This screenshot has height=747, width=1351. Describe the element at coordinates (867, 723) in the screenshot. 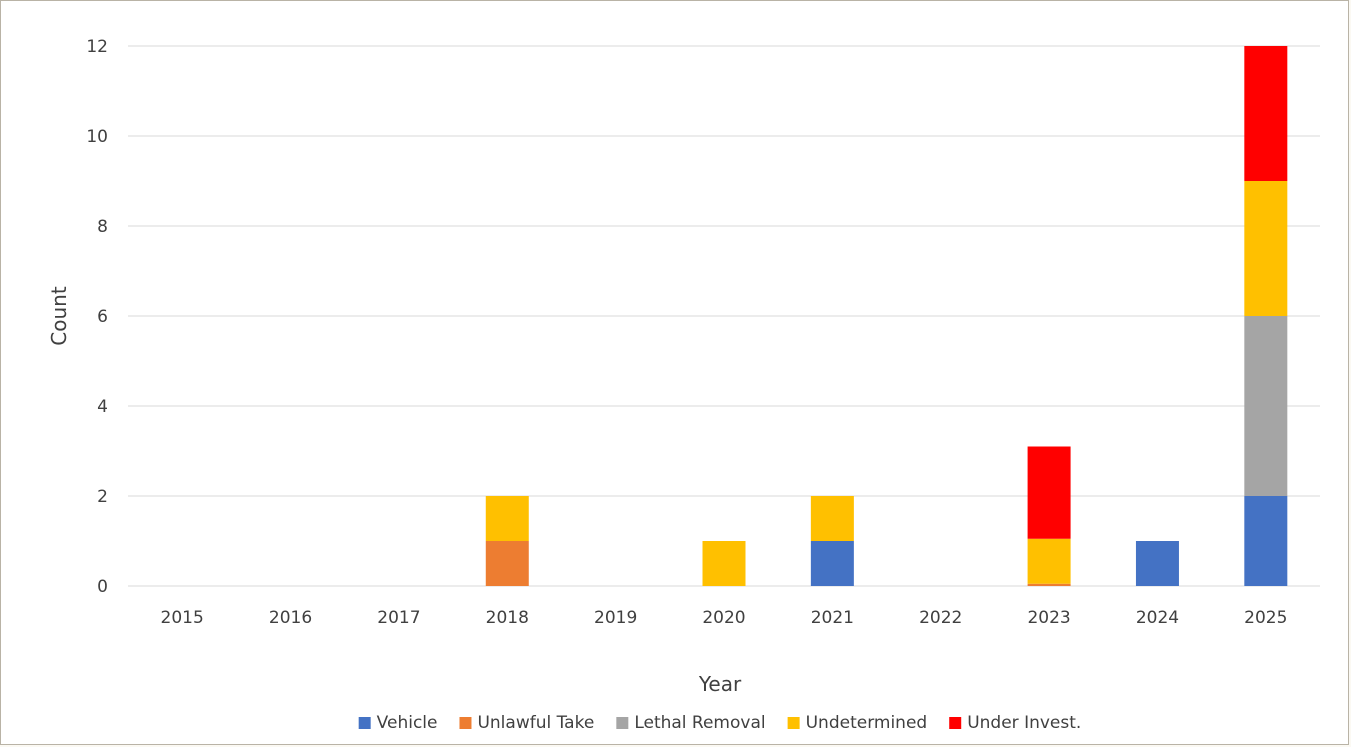

I see `legend-label: Undetermined` at that location.